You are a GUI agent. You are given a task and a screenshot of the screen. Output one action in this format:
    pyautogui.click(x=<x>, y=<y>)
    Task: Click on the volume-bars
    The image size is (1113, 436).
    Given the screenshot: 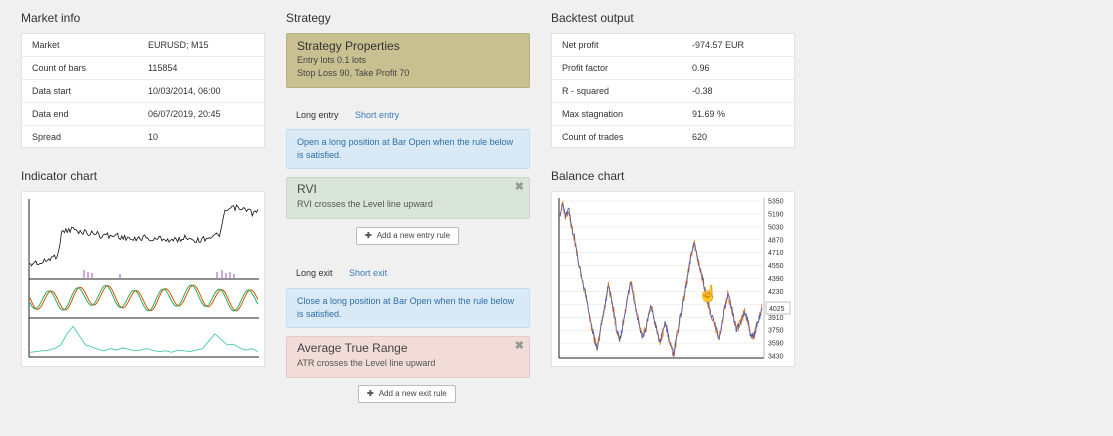 What is the action you would take?
    pyautogui.click(x=159, y=274)
    